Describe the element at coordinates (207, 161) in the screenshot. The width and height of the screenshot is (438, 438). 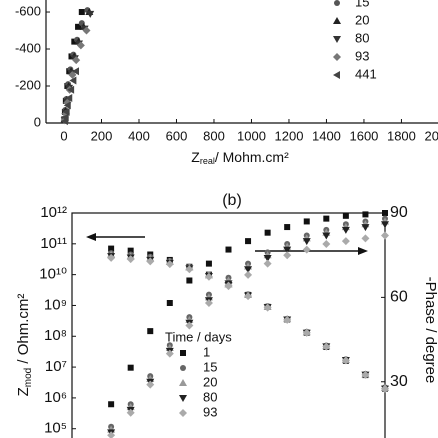
I see `label-sub: real` at that location.